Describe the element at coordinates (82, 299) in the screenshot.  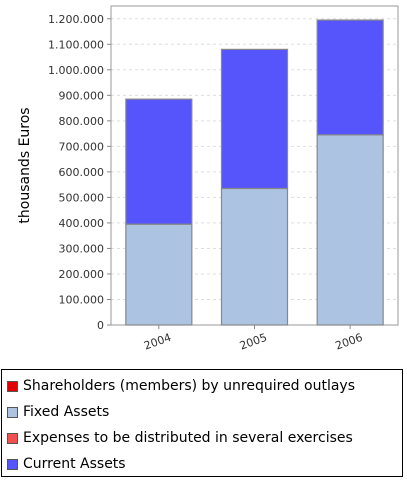
I see `y-tick-label: 100.000` at that location.